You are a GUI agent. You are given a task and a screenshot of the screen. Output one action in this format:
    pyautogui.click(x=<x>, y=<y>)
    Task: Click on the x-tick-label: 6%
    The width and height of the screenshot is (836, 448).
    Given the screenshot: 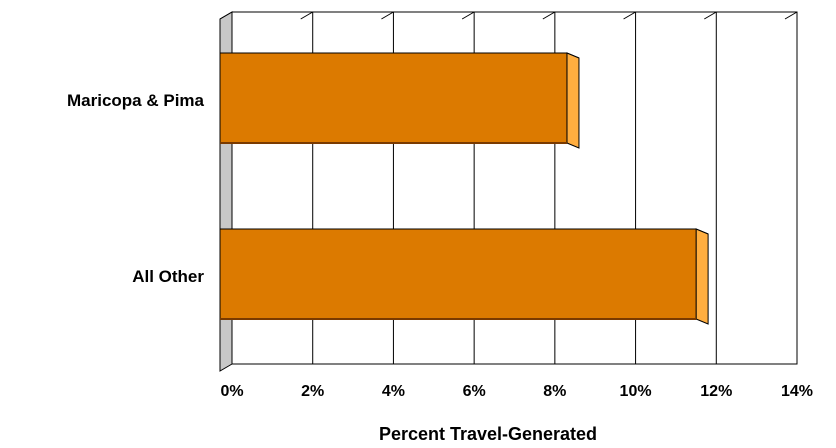 What is the action you would take?
    pyautogui.click(x=474, y=391)
    